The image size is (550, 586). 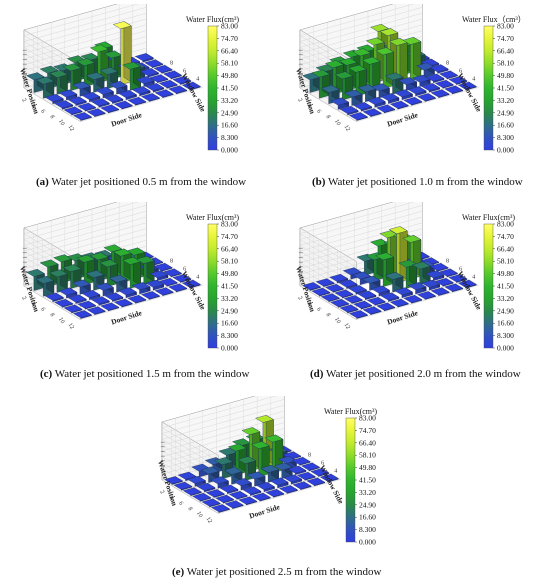 I want to click on colorbar-tick: 83.00, so click(x=229, y=224).